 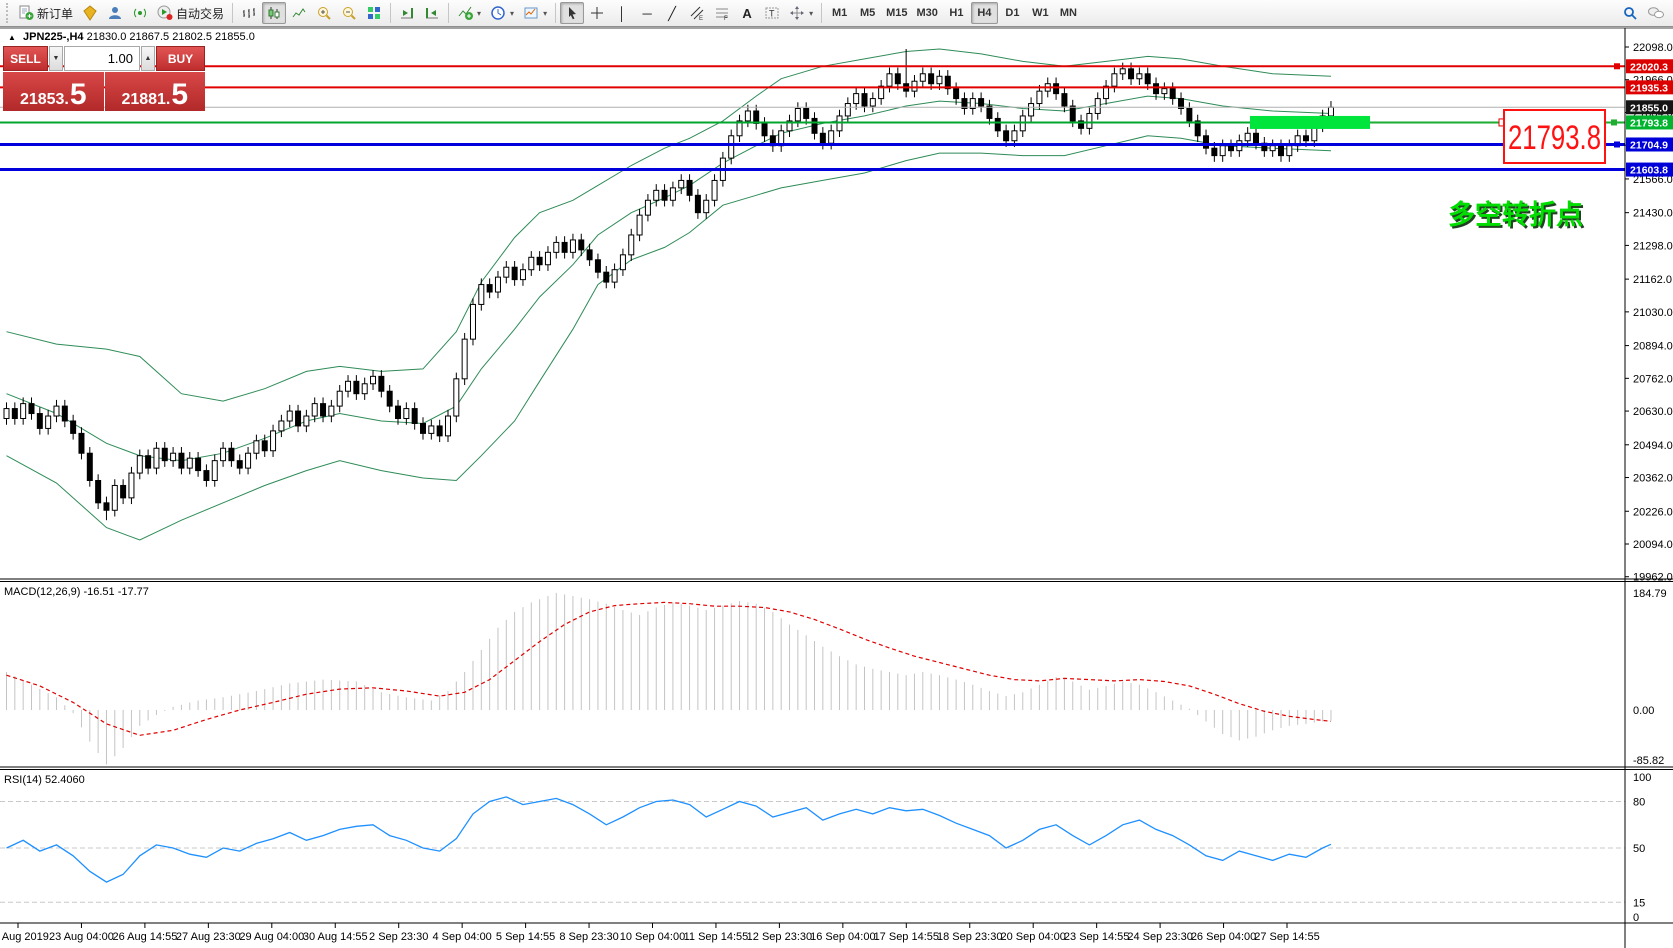 What do you see at coordinates (502, 13) in the screenshot?
I see `periods-button: ▾` at bounding box center [502, 13].